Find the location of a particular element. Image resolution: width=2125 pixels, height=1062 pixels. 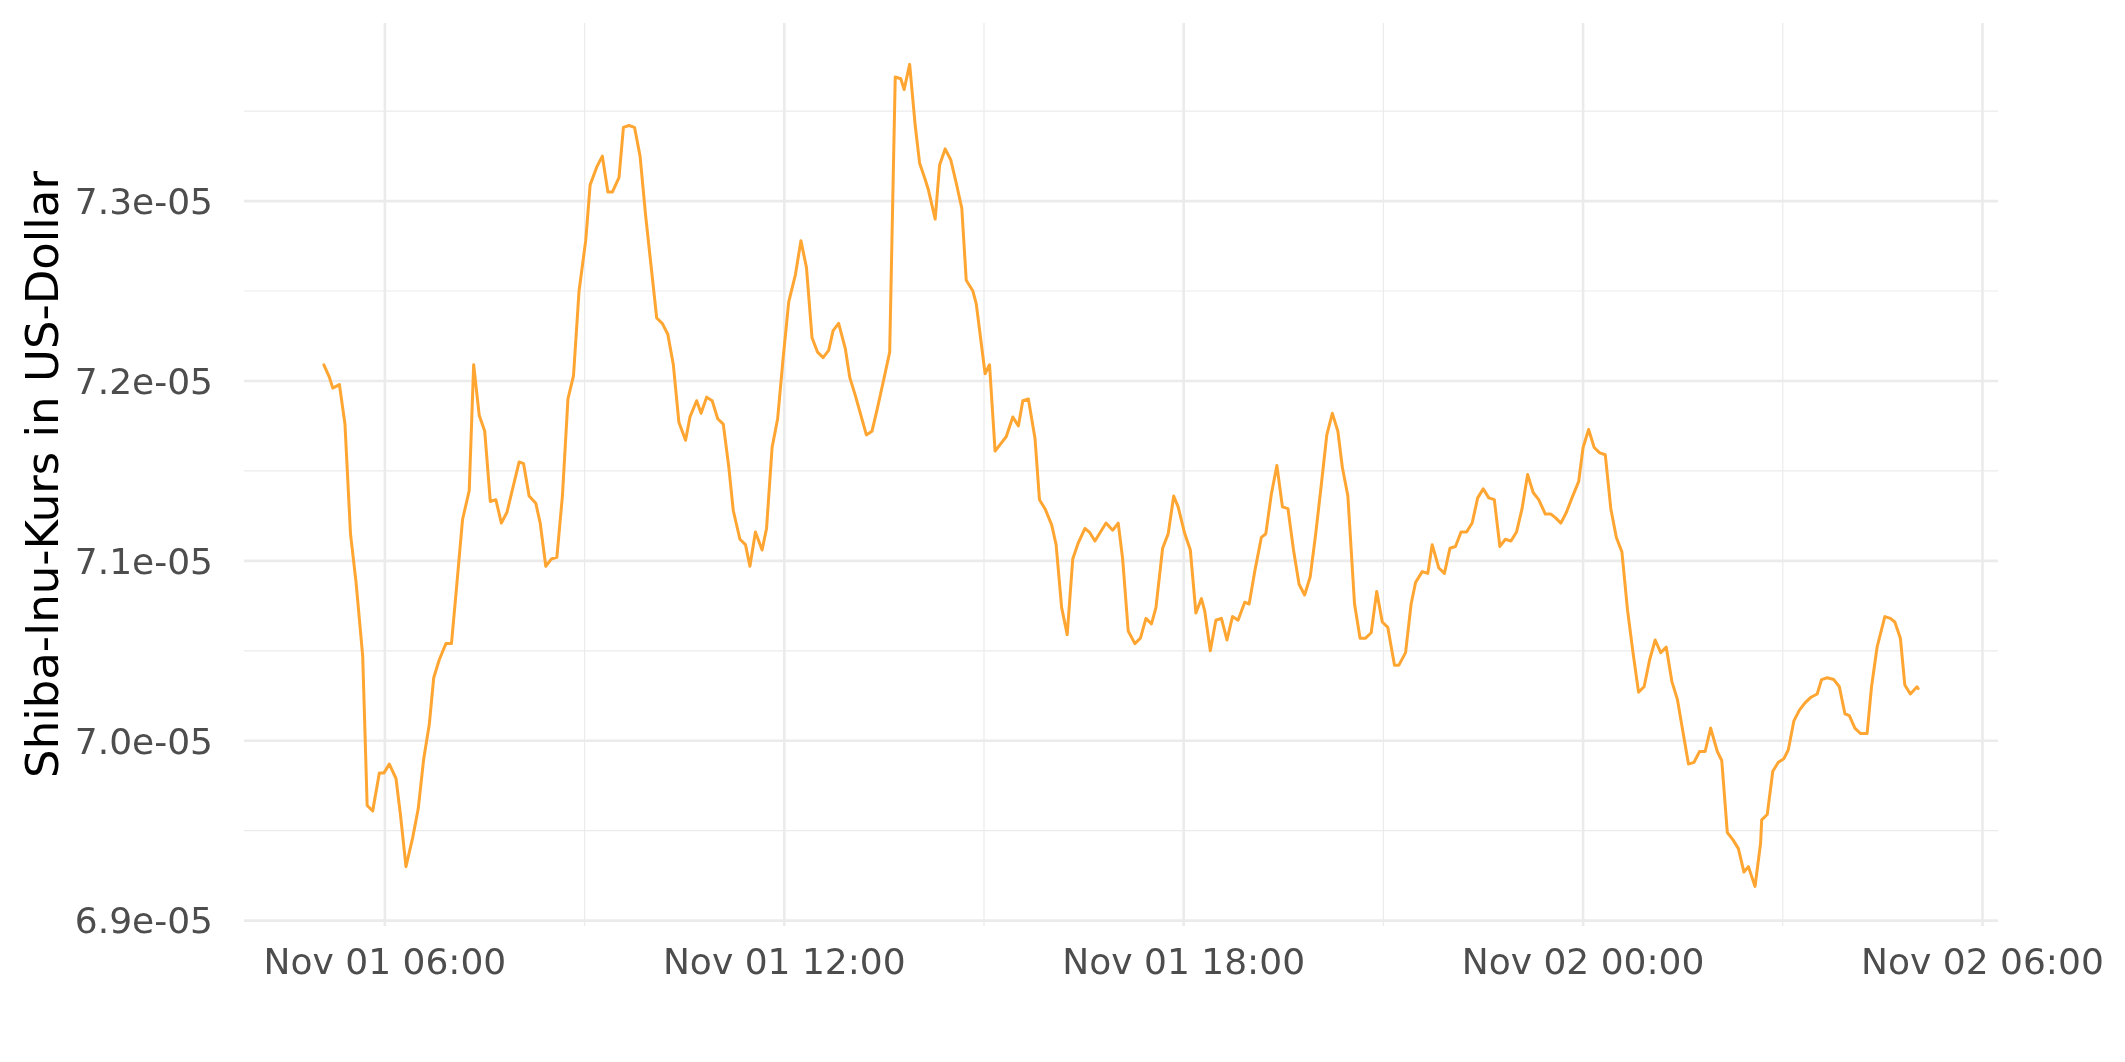

x-tick-label: Nov 01 18:00 is located at coordinates (1184, 961).